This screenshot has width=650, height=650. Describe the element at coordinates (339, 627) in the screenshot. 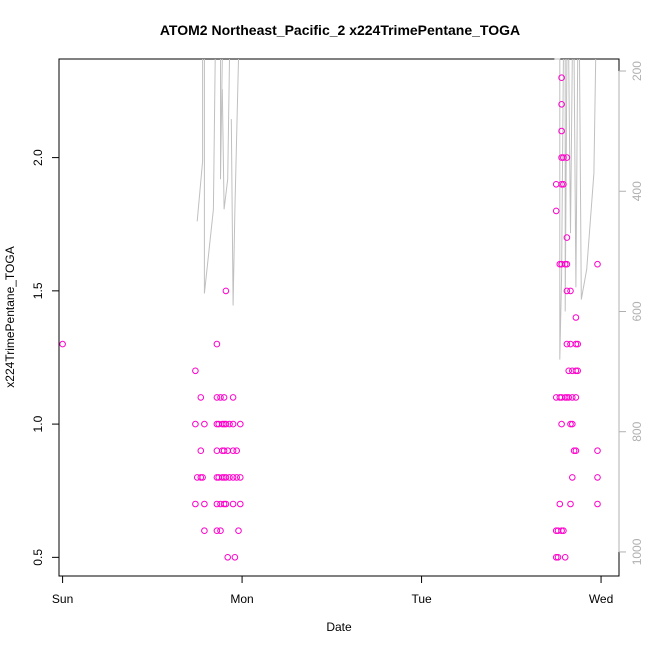

I see `x-axis-label: Date` at that location.